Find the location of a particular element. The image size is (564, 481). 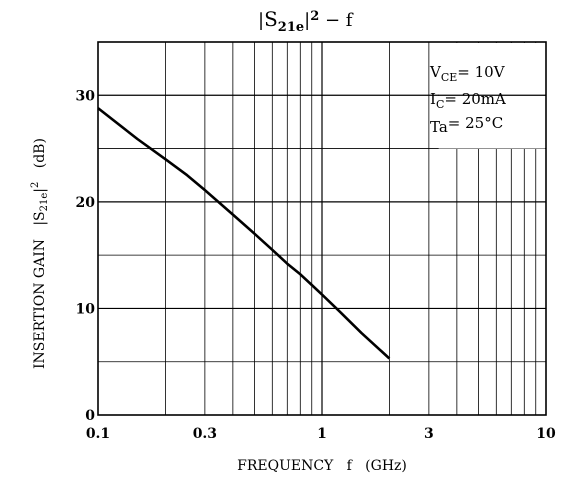

chart-title: |S21e|2 − f is located at coordinates (306, 21).